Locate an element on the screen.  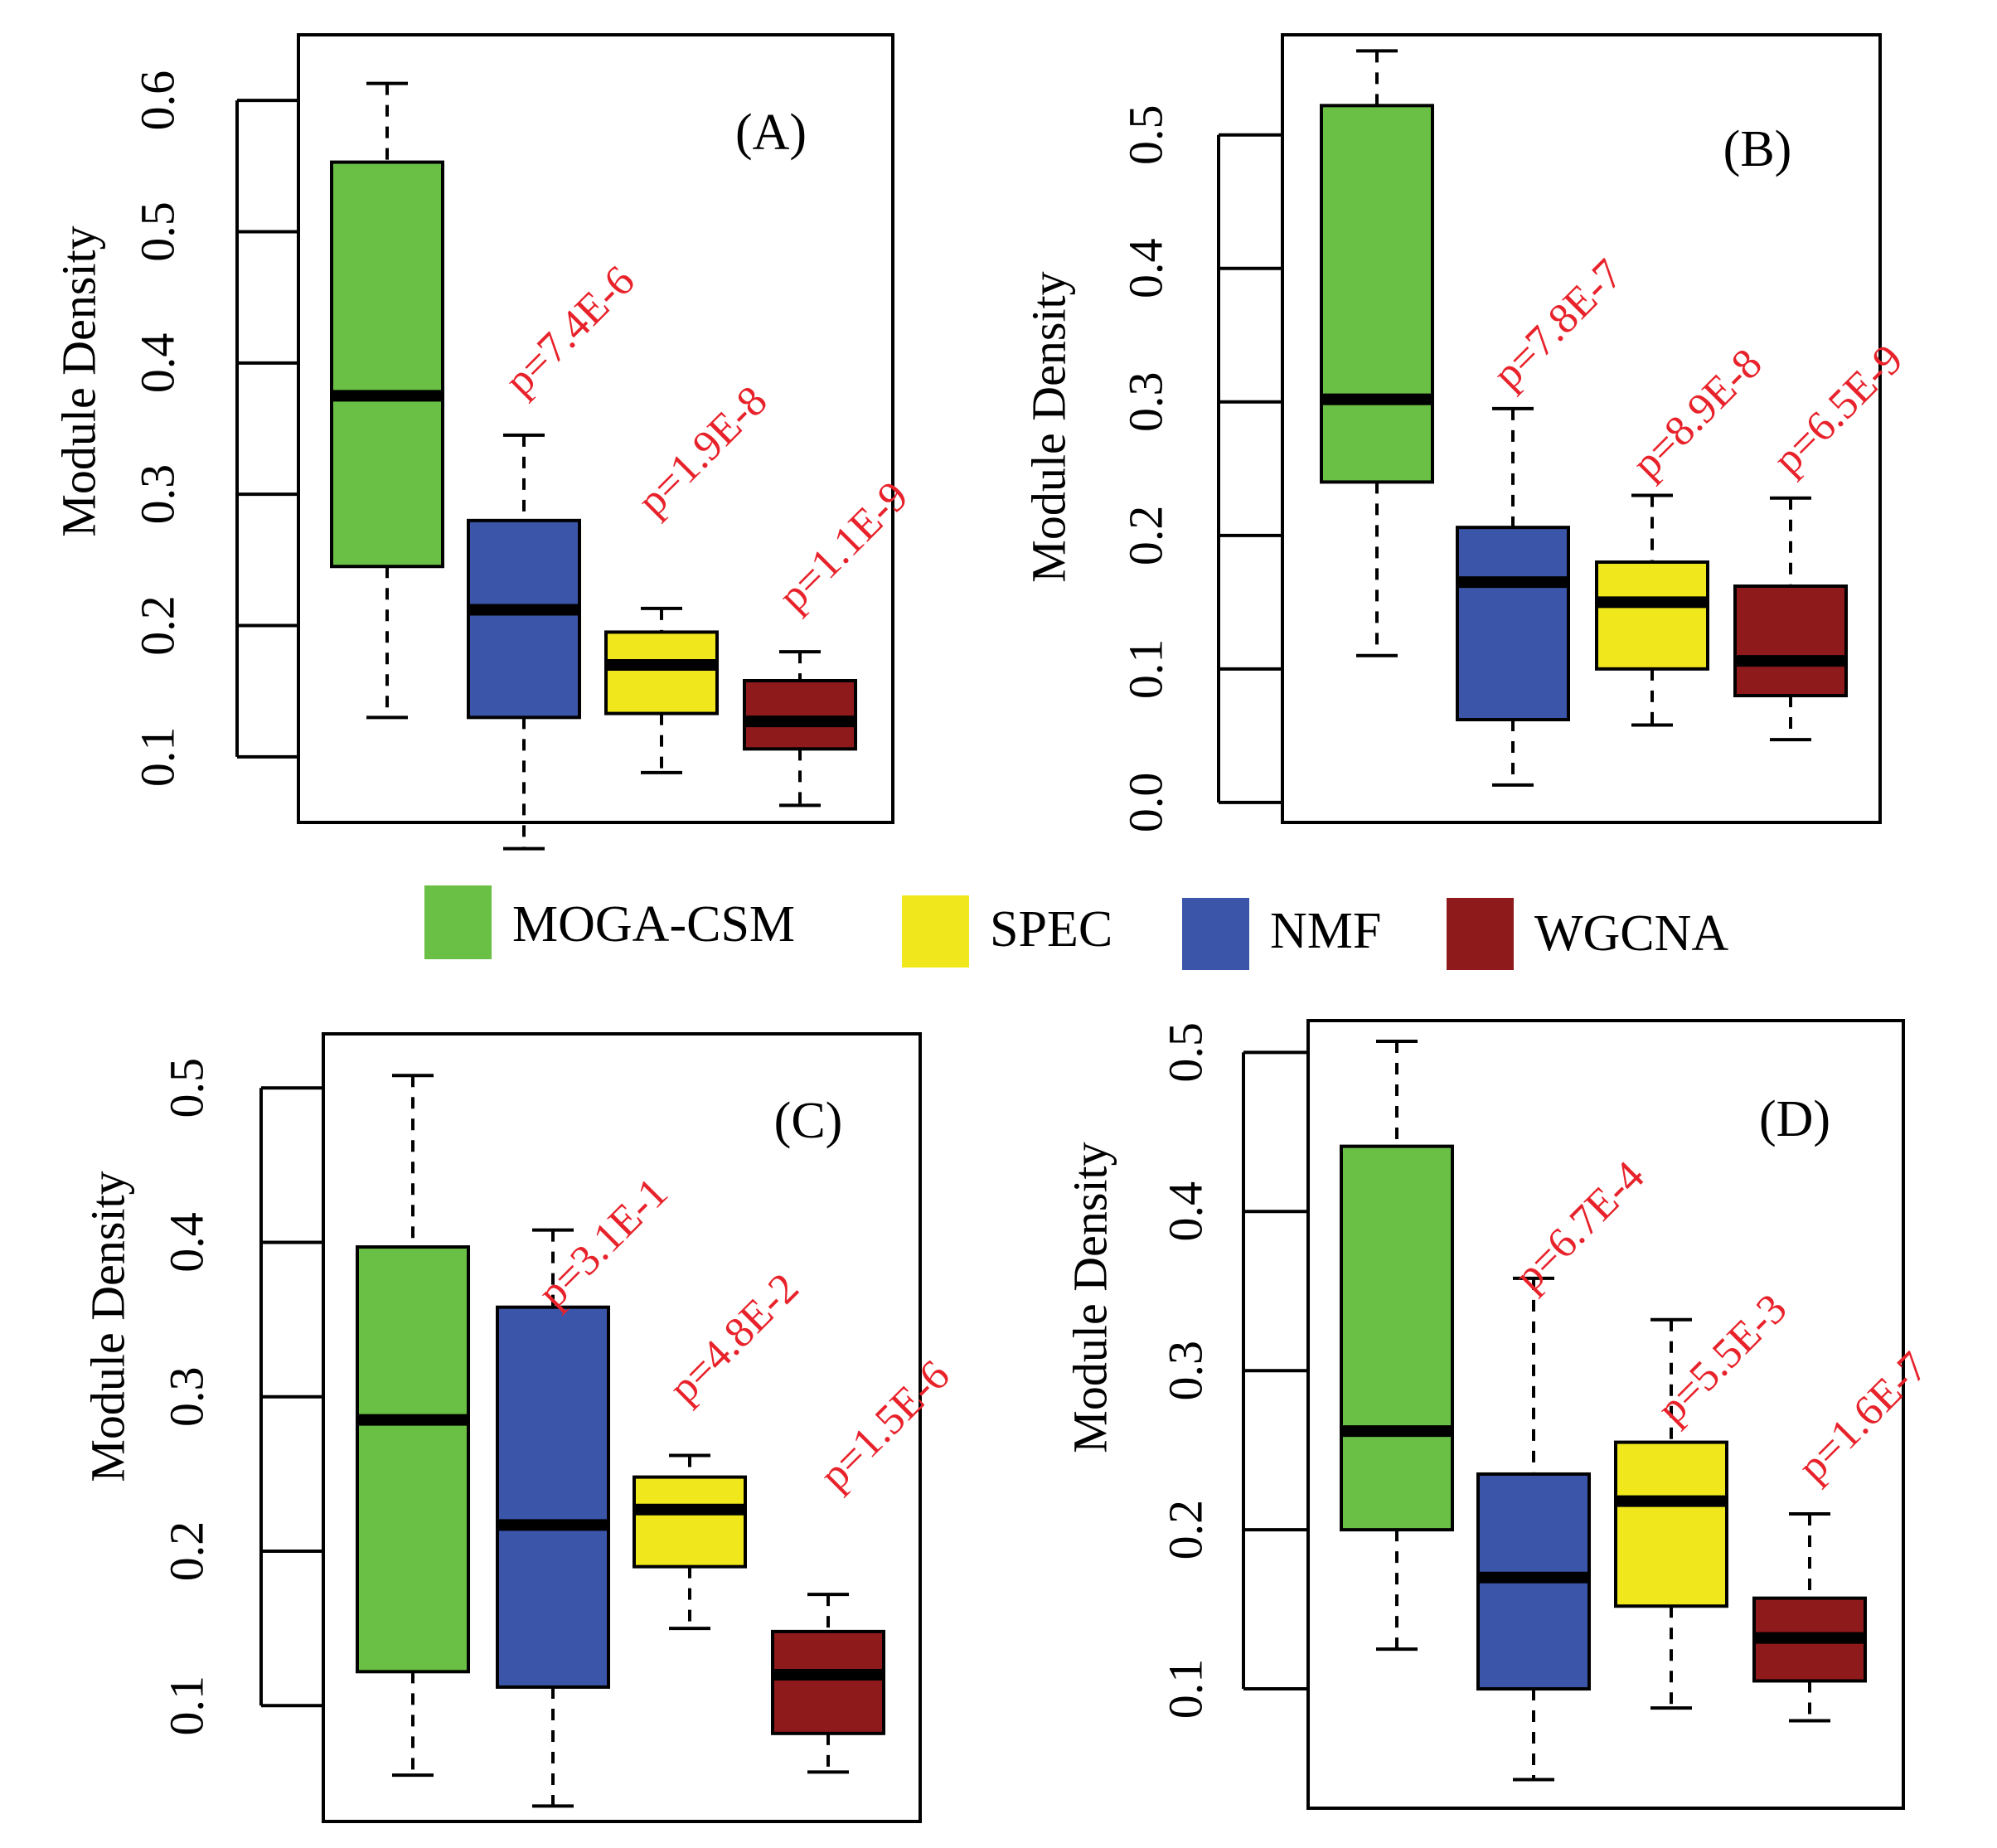
panel-c-pvalue-nmf: p=3.1E-1 is located at coordinates (602, 1243).